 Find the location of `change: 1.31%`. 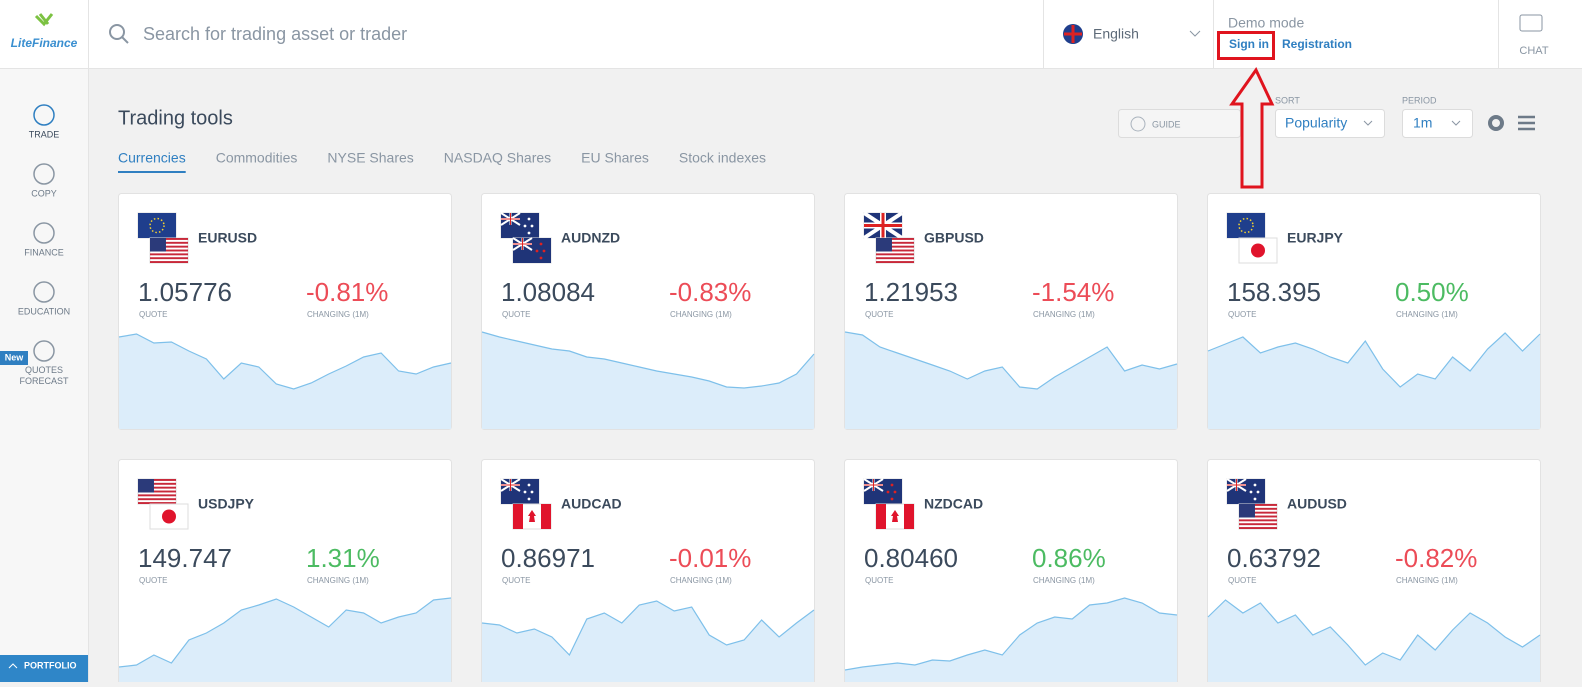

change: 1.31% is located at coordinates (343, 558).